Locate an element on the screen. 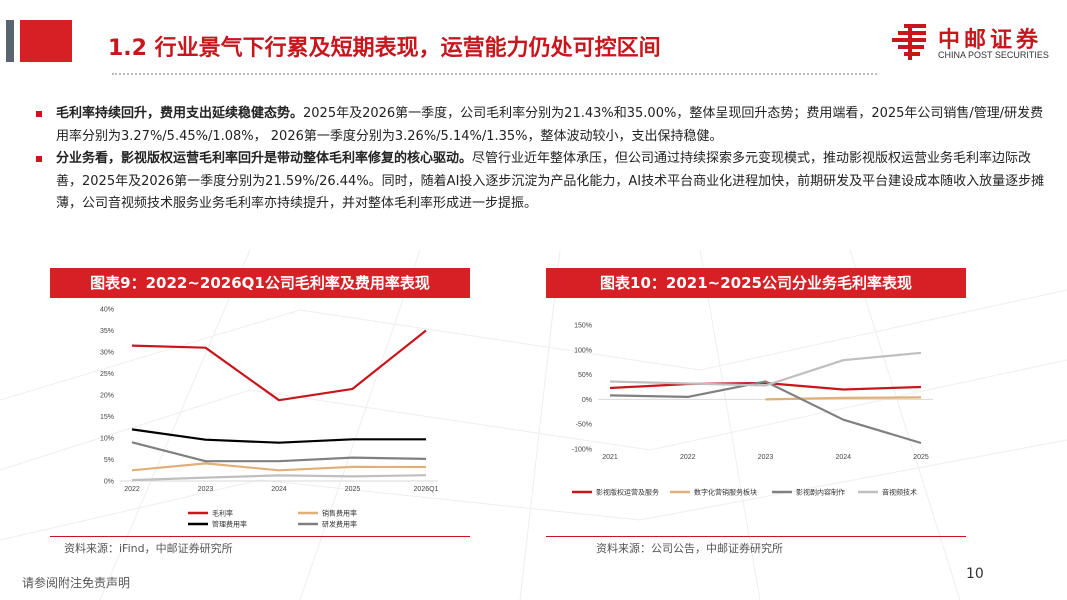 The image size is (1067, 600). y-tick-label: 100% is located at coordinates (583, 350).